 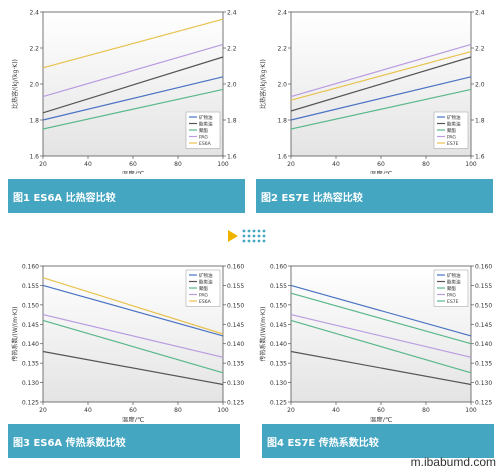 I want to click on y-tick-label-right: 0.130, so click(x=235, y=383).